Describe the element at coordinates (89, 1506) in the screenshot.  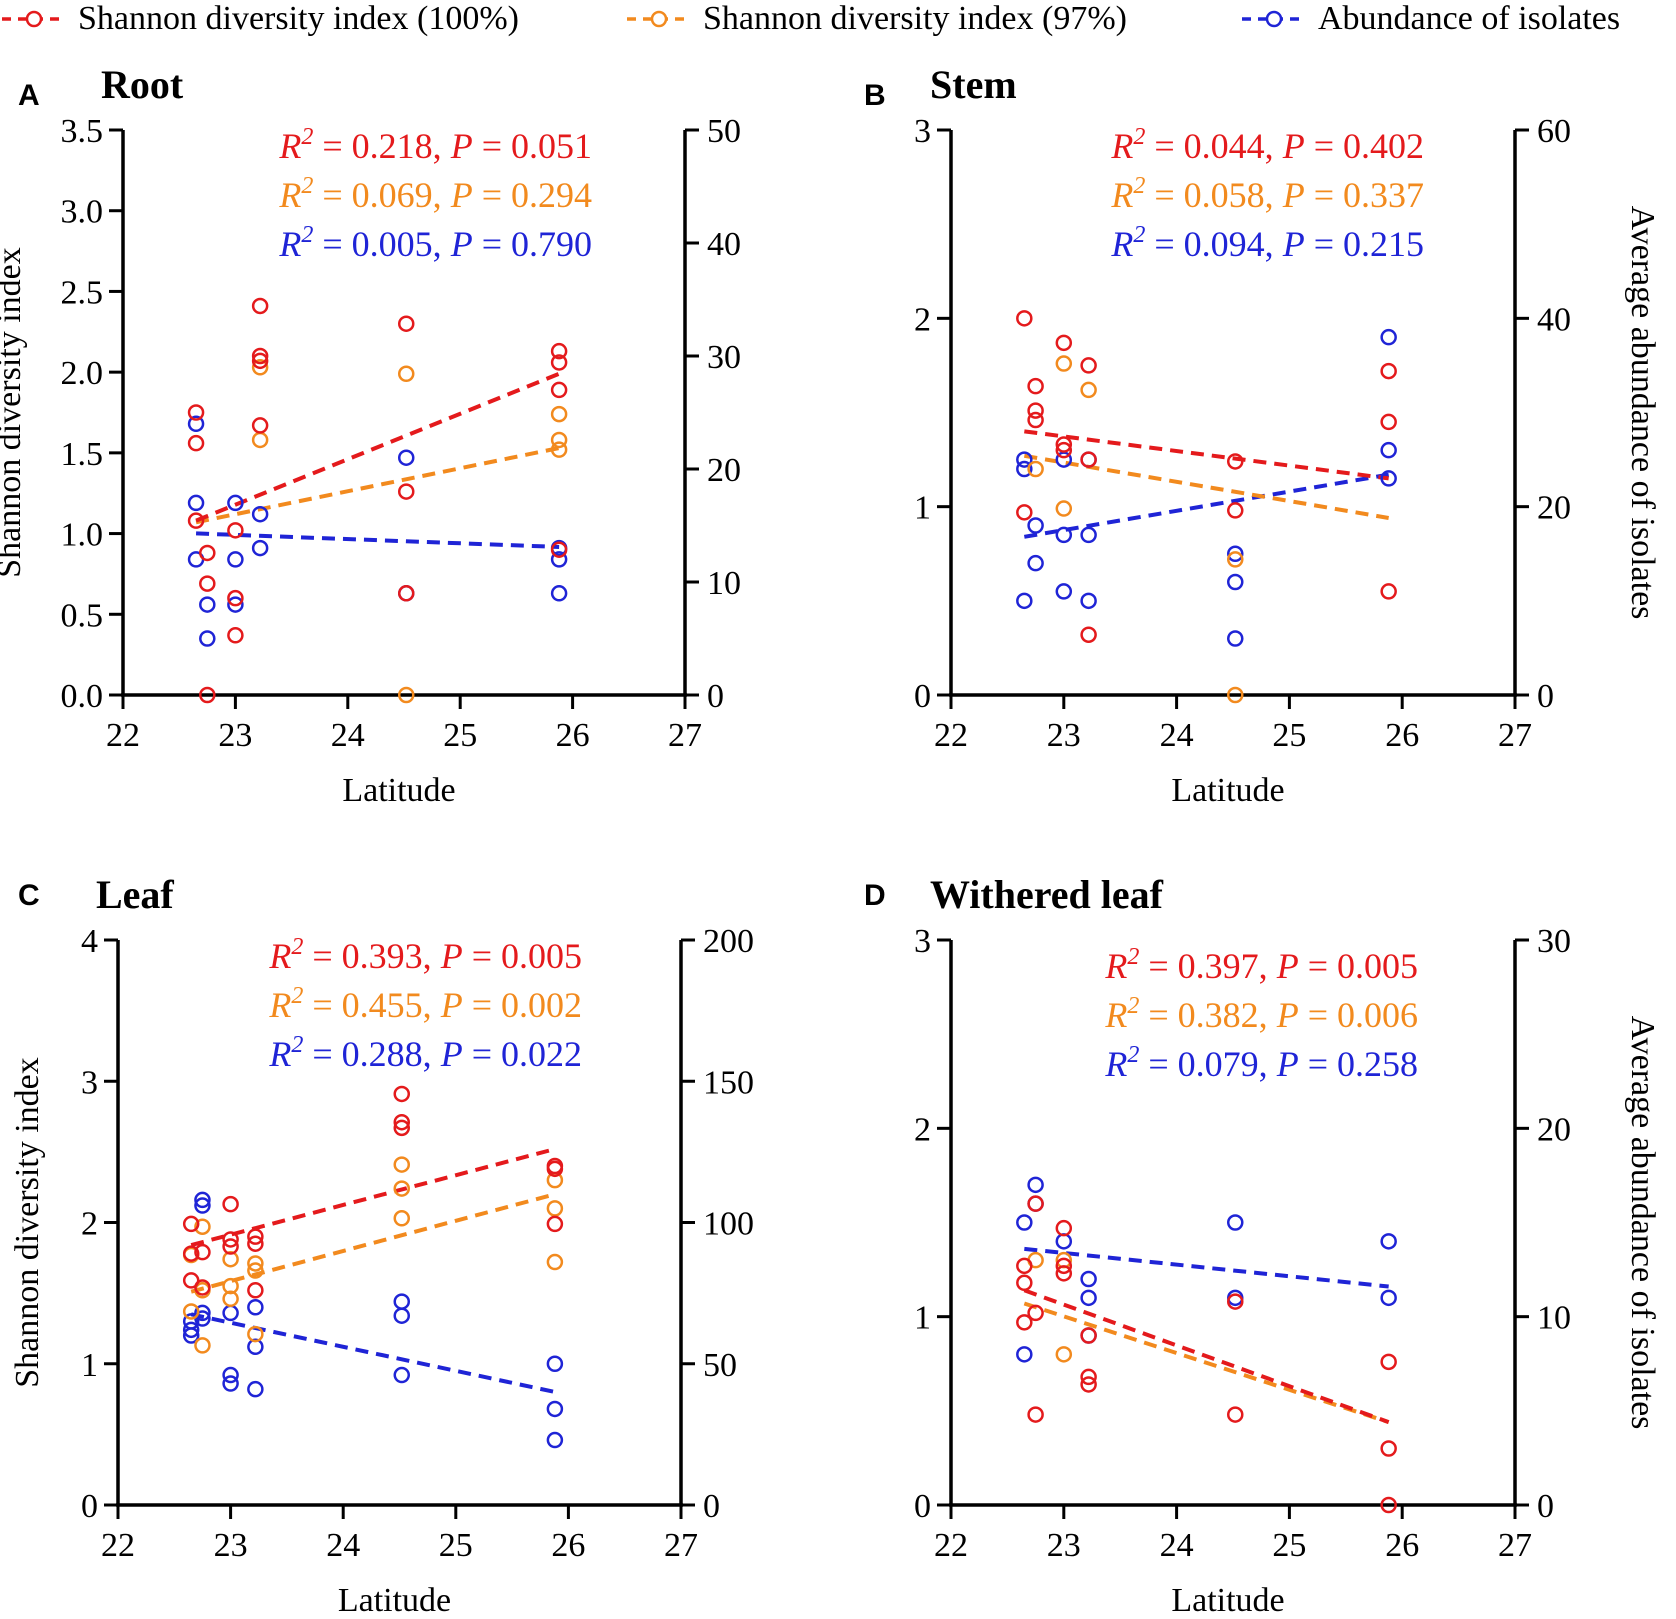
I see `y-tick-label: 0` at that location.